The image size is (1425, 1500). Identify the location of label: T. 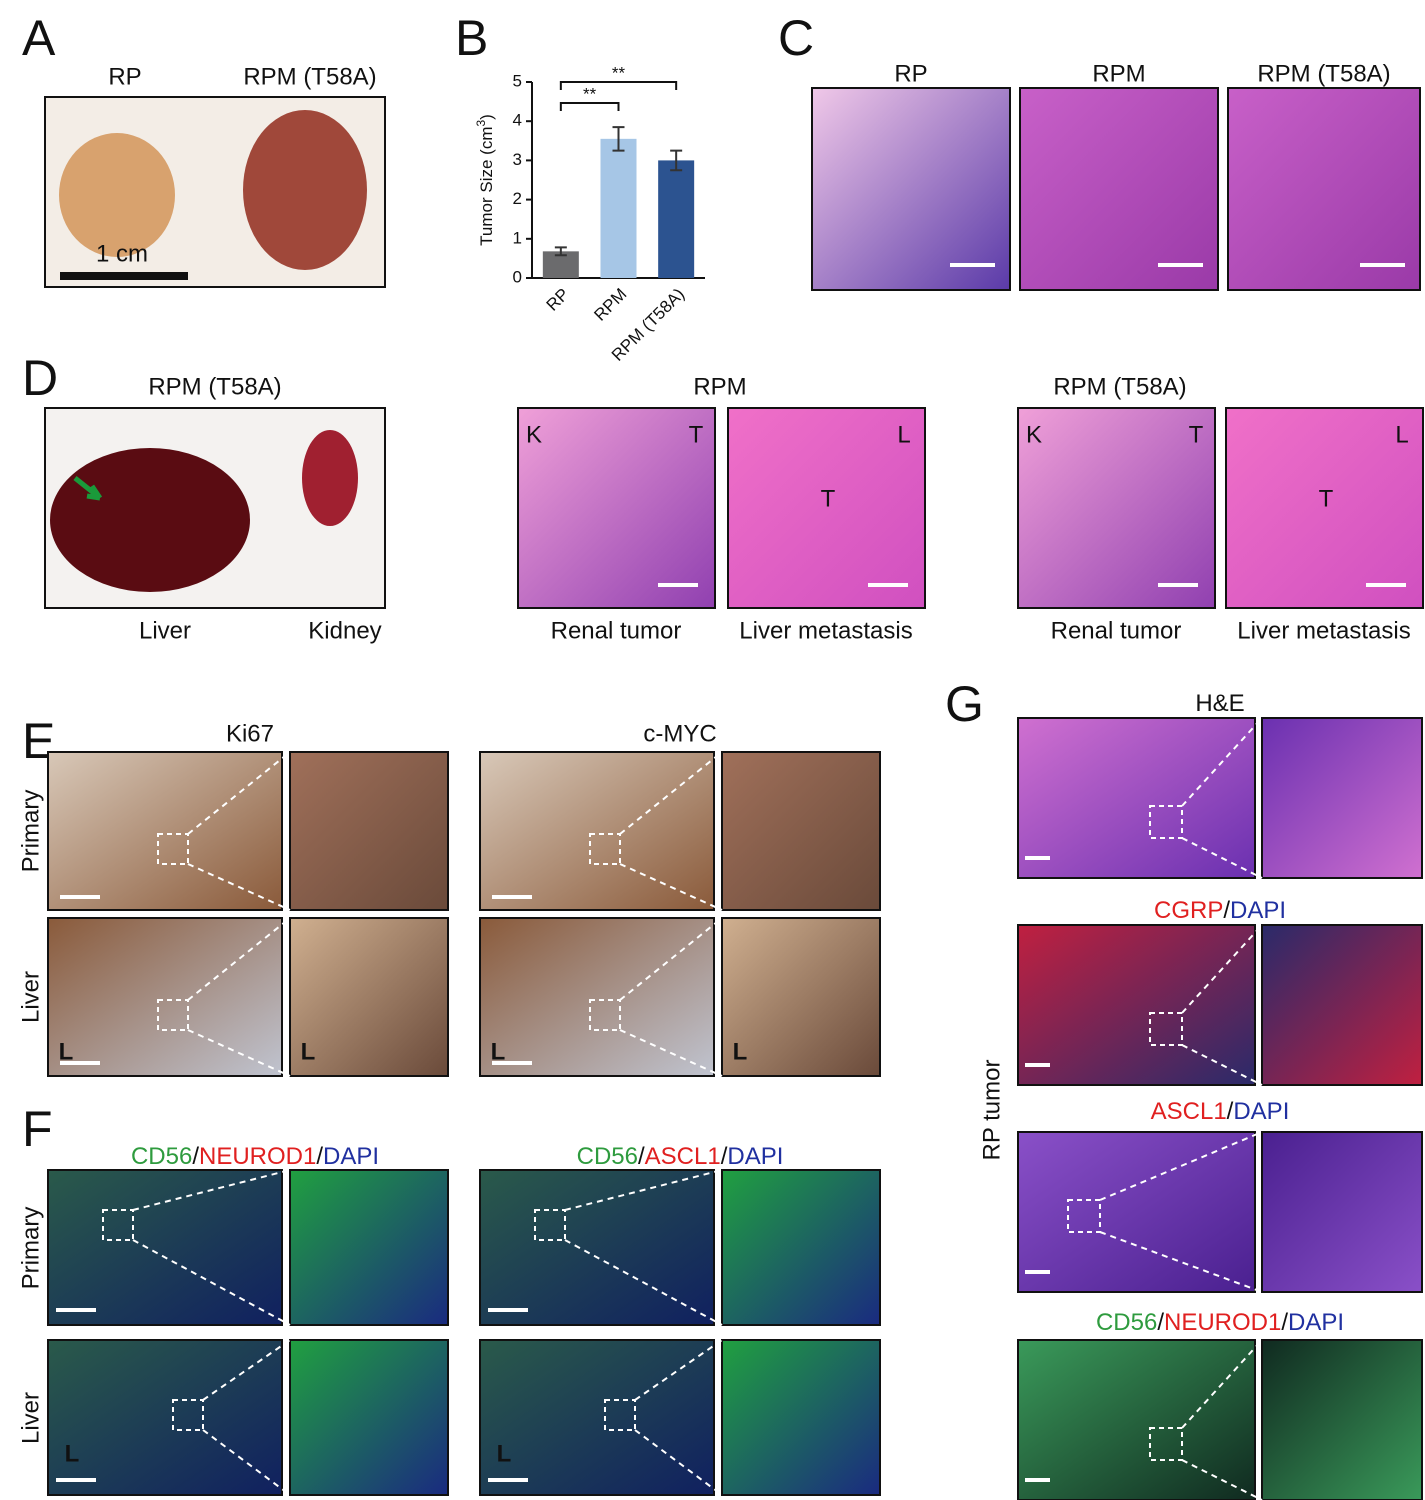
(828, 498).